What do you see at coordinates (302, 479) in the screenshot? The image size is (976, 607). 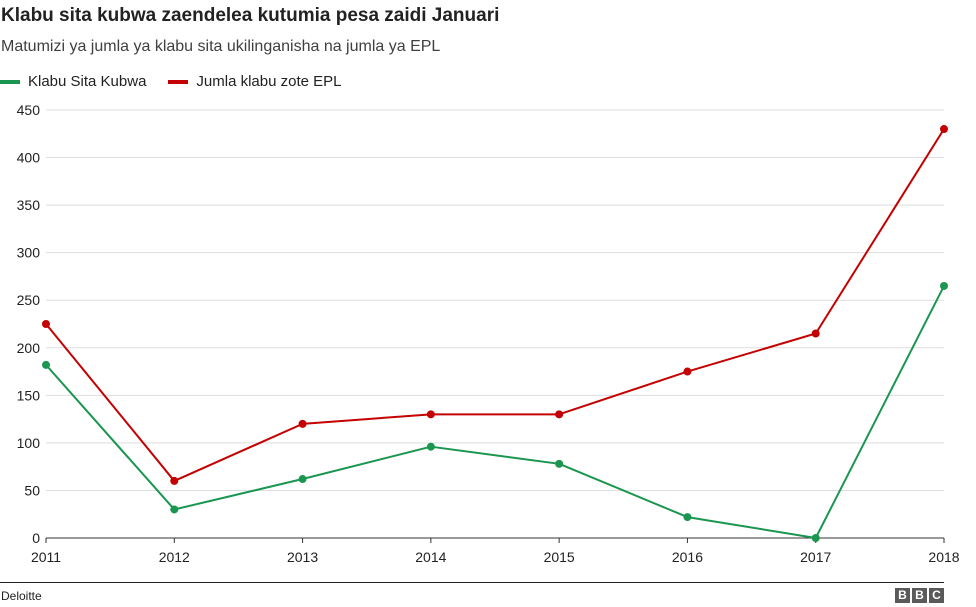 I see `series-0-point-2013` at bounding box center [302, 479].